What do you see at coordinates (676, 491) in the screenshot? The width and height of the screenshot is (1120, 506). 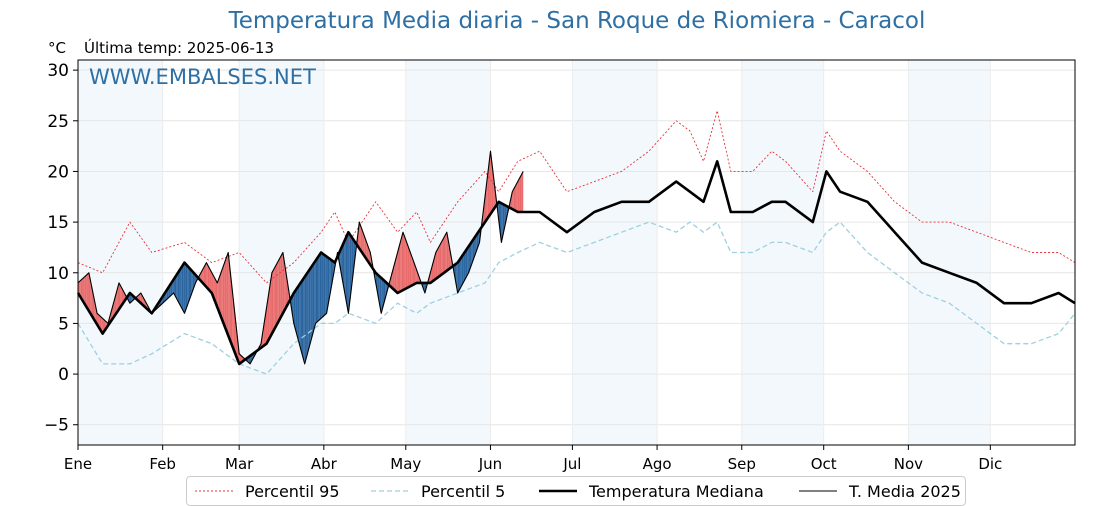 I see `legend-label: Temperatura Mediana` at bounding box center [676, 491].